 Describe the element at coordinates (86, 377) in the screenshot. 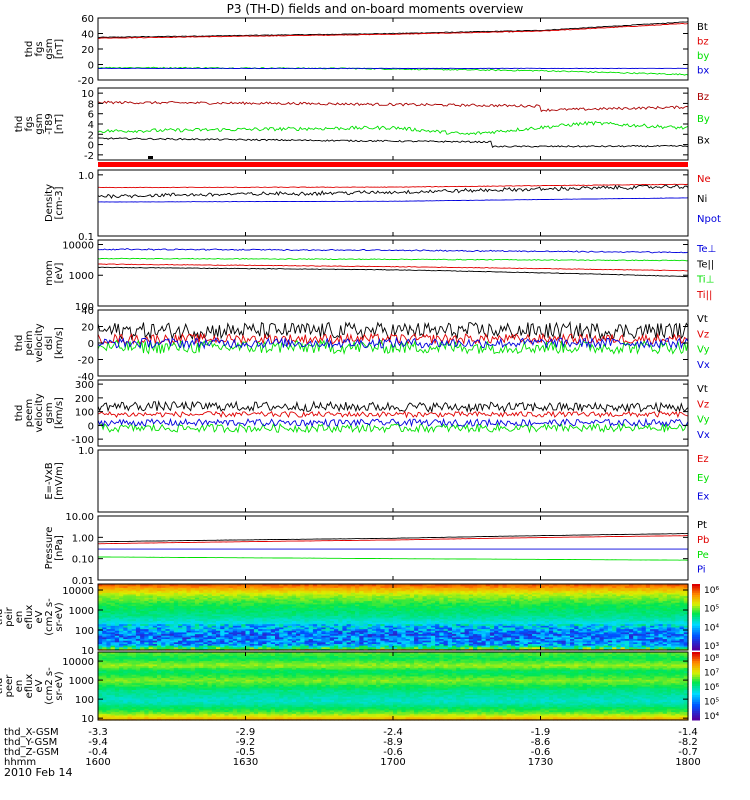

I see `y-tick-label: -40` at that location.